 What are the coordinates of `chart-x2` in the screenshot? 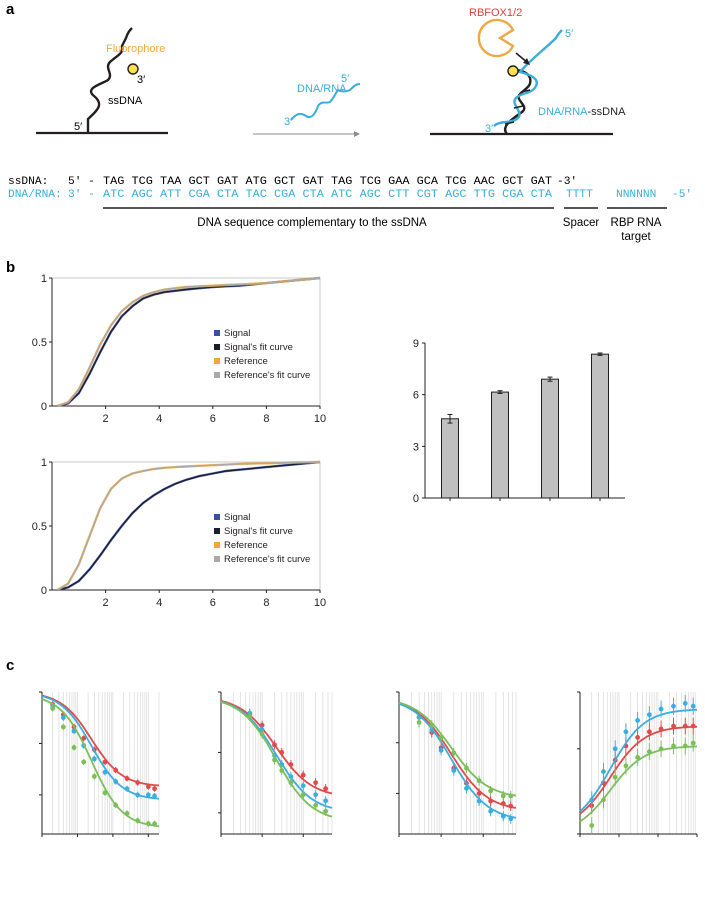 It's located at (275, 764).